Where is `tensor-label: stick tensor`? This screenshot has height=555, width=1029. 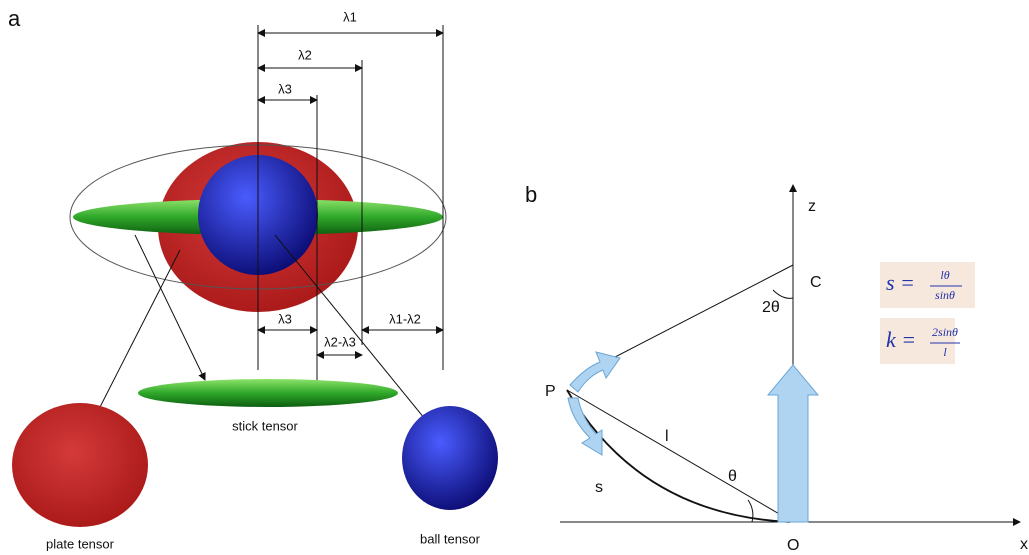
tensor-label: stick tensor is located at coordinates (265, 425).